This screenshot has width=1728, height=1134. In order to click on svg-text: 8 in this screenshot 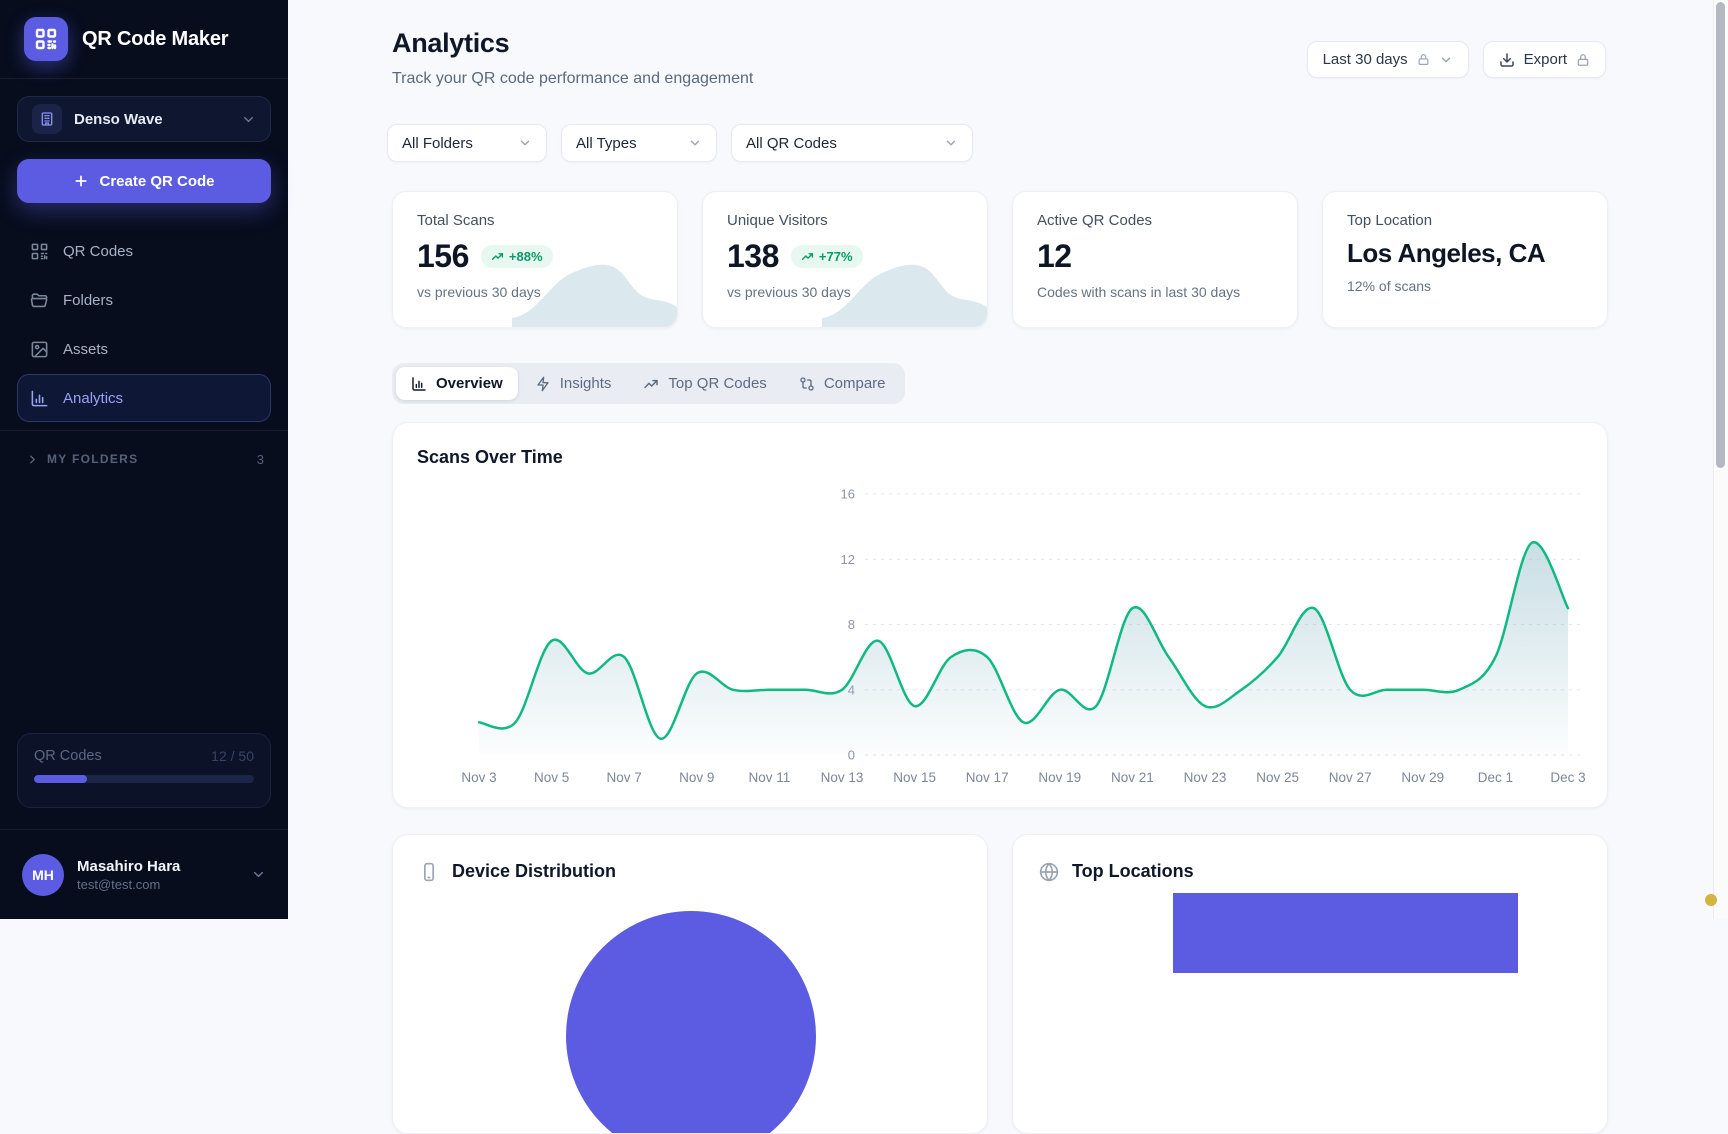, I will do `click(851, 624)`.